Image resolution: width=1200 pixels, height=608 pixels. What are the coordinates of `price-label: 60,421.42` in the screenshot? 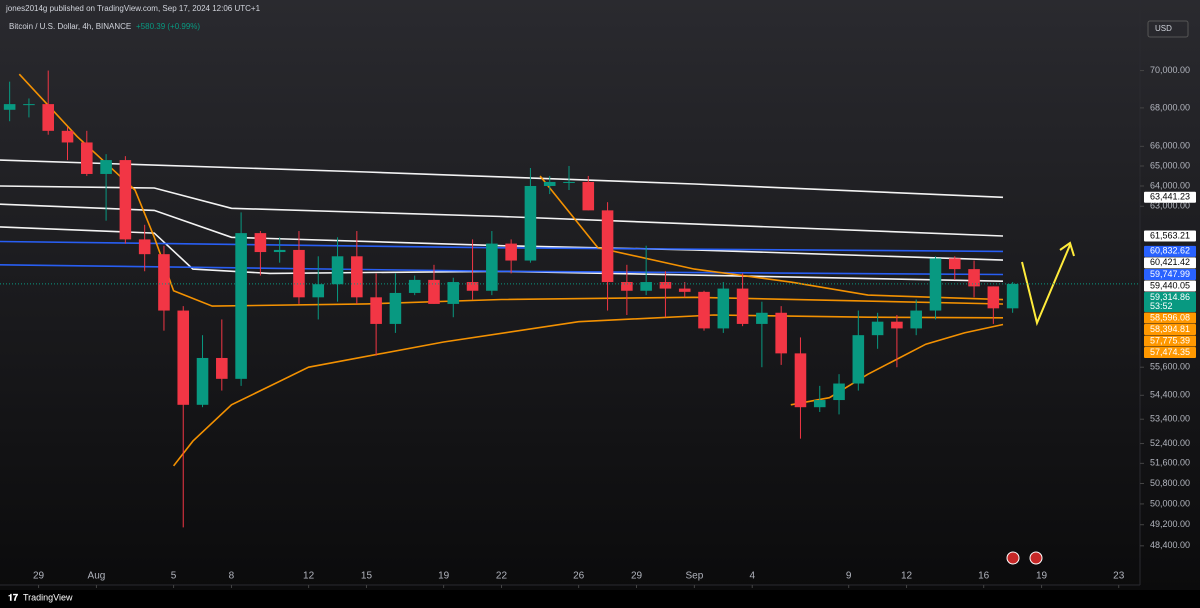 It's located at (1170, 262).